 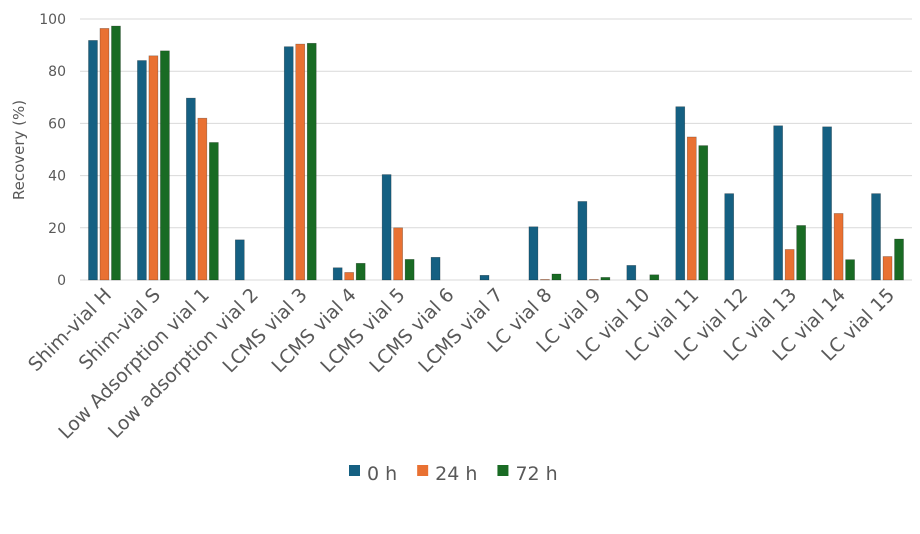 I want to click on y-axis-ticks: 0 20 40 60 80 100, so click(x=52, y=150).